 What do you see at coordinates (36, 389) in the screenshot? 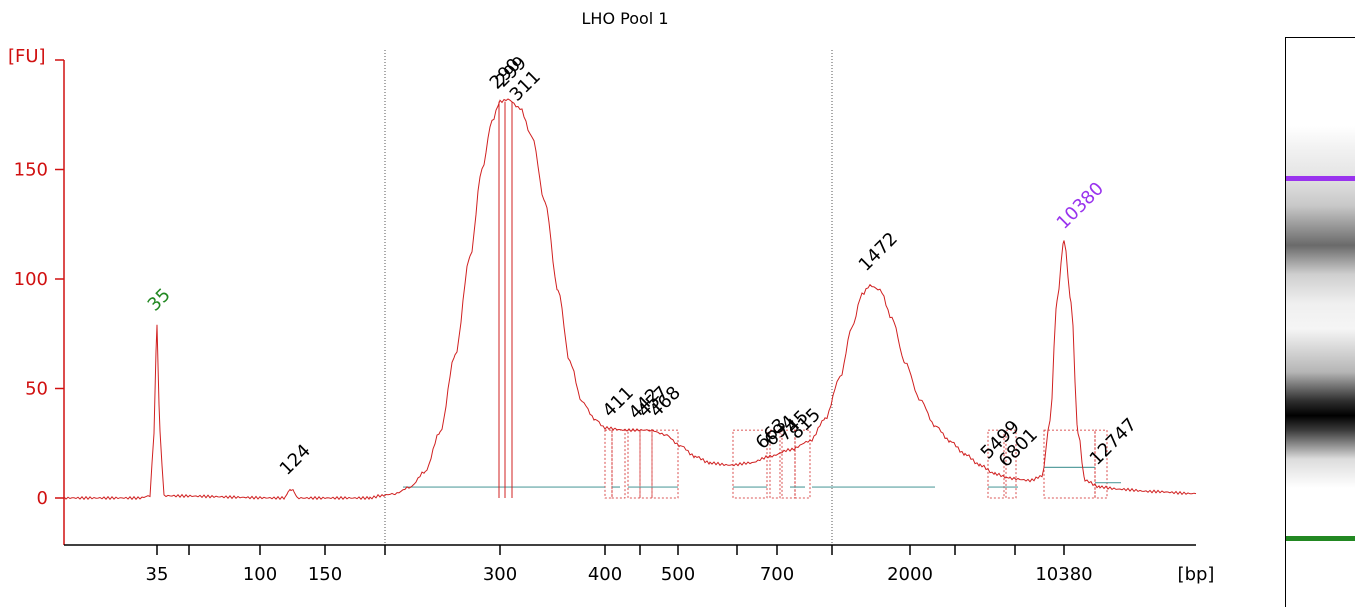
I see `y-tick-label: 50` at bounding box center [36, 389].